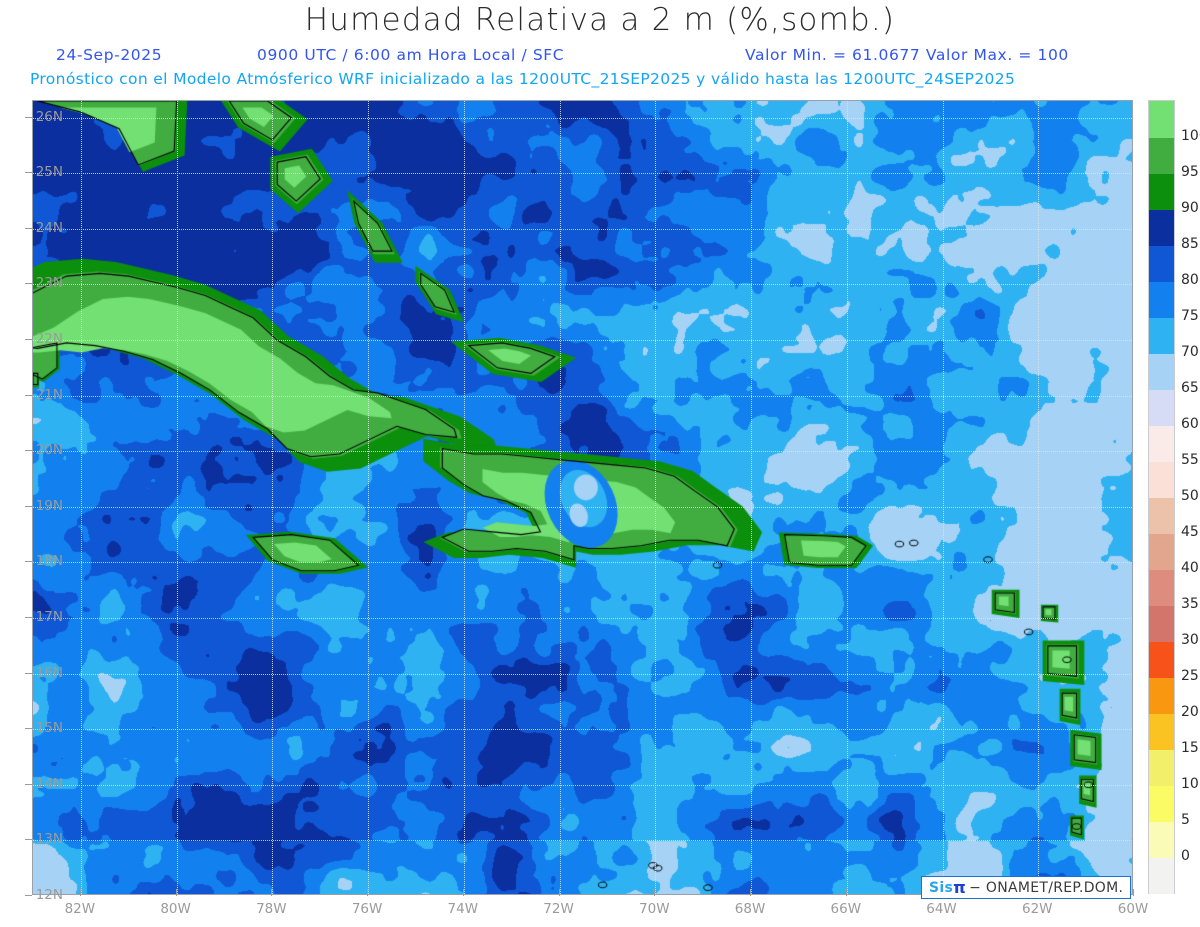 This screenshot has width=1200, height=927. What do you see at coordinates (1190, 568) in the screenshot?
I see `colorbar-tick-label: 40` at bounding box center [1190, 568].